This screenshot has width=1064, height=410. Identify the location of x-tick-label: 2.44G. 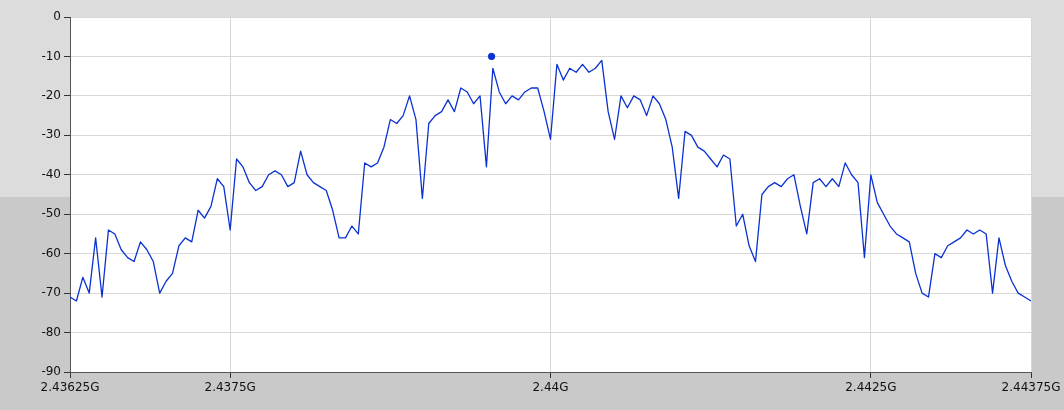
(550, 387).